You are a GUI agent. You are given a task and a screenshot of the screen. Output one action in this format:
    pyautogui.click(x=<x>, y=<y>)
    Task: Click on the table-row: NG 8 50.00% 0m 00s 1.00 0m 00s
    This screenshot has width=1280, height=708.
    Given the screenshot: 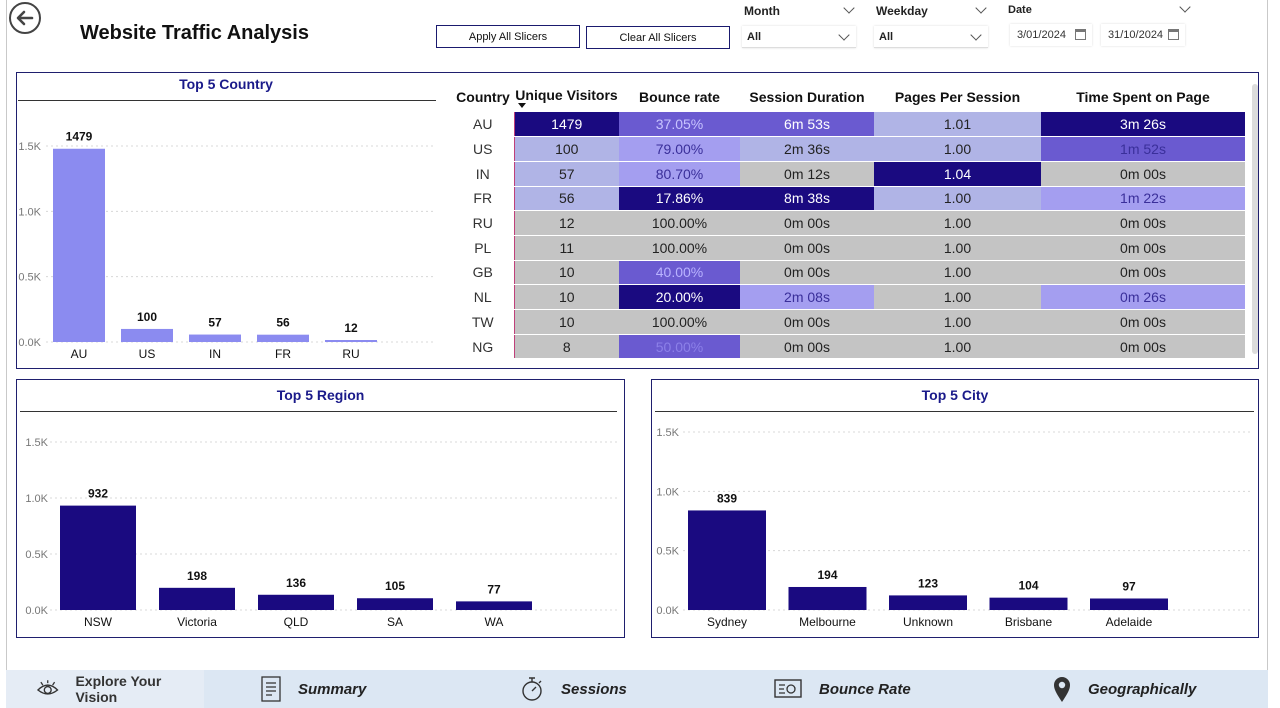 What is the action you would take?
    pyautogui.click(x=848, y=347)
    